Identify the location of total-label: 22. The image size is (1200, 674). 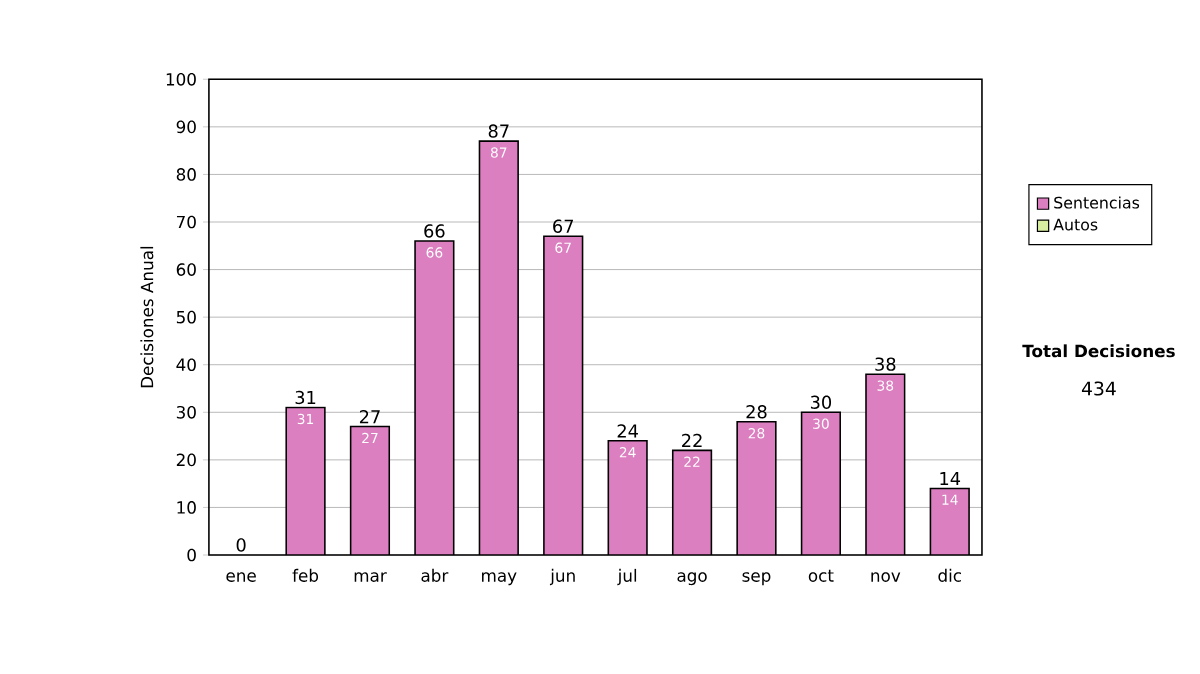
(692, 440).